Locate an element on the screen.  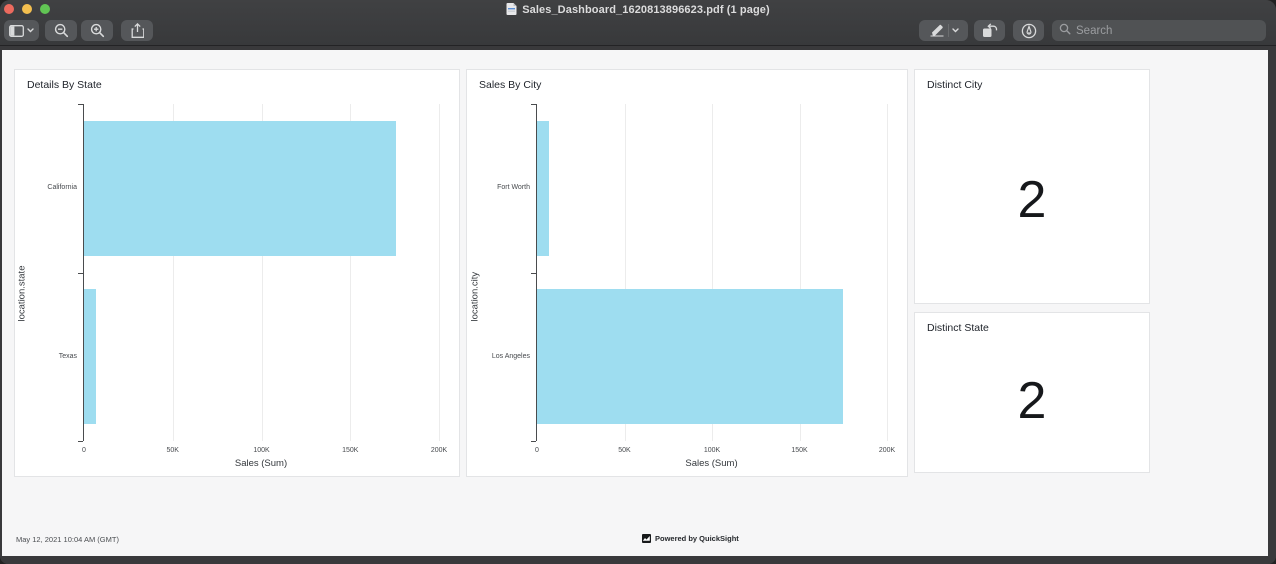
markup-pen-circle-icon is located at coordinates (1029, 31).